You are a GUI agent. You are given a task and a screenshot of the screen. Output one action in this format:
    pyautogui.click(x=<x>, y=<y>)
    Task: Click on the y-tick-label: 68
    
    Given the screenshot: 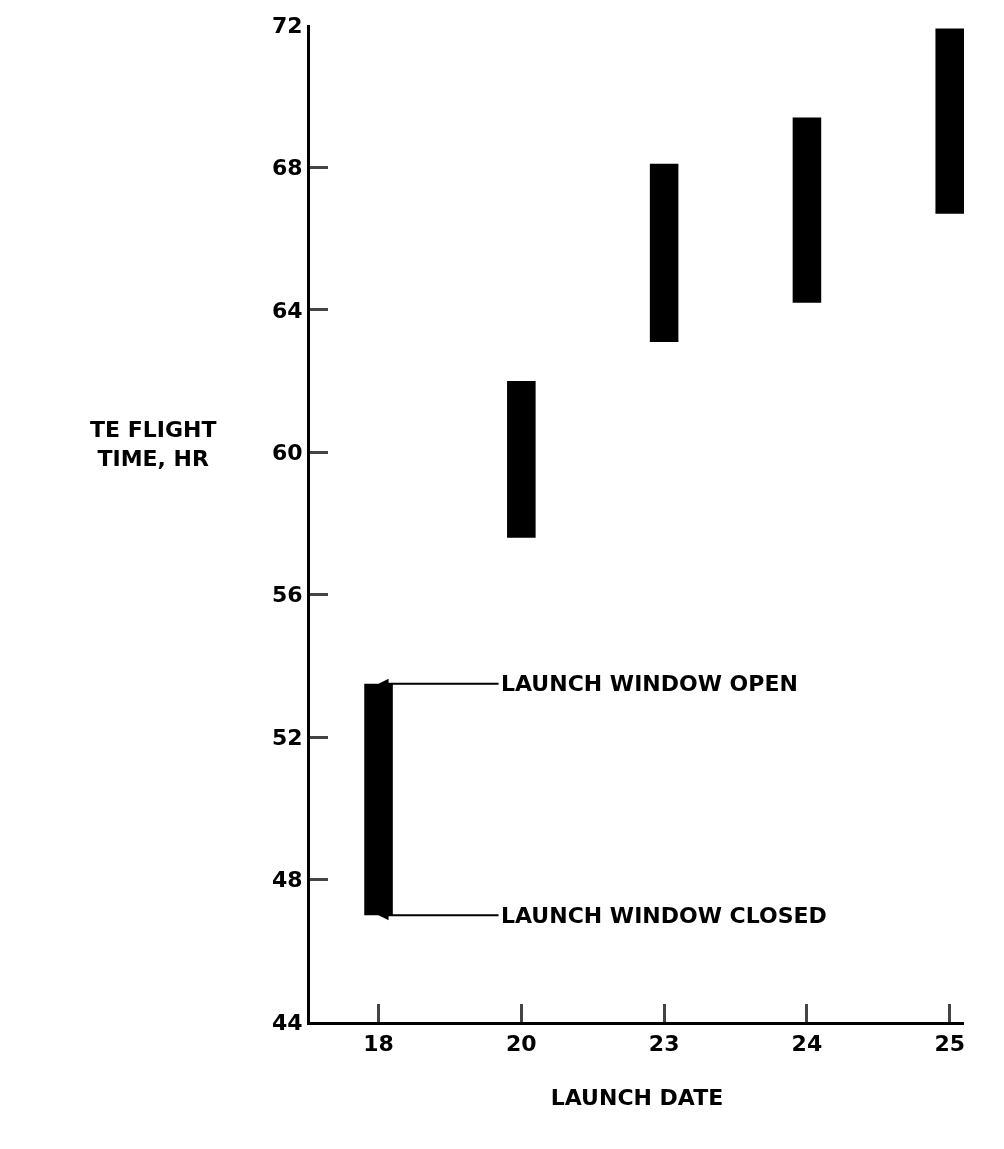 What is the action you would take?
    pyautogui.click(x=287, y=168)
    